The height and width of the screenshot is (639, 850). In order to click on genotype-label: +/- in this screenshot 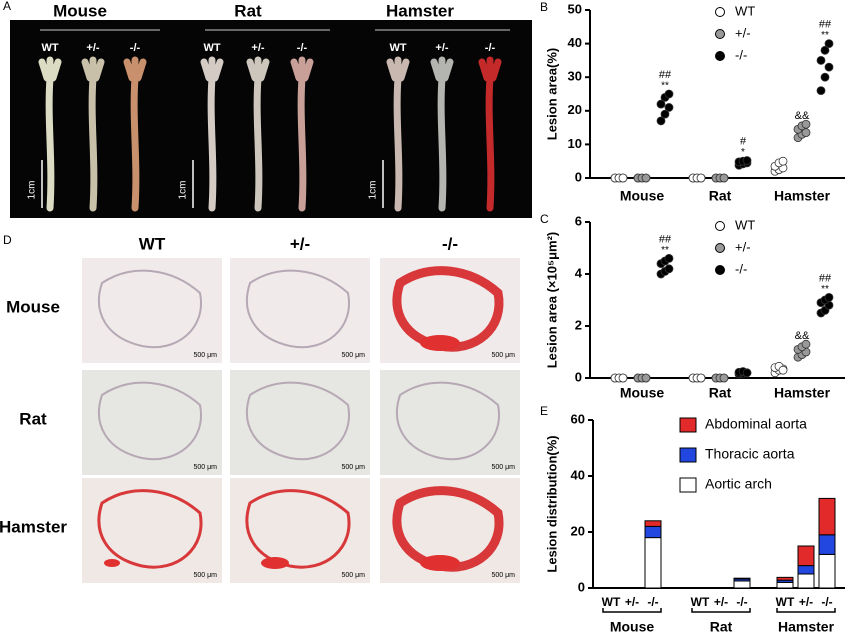, I will do `click(92, 48)`.